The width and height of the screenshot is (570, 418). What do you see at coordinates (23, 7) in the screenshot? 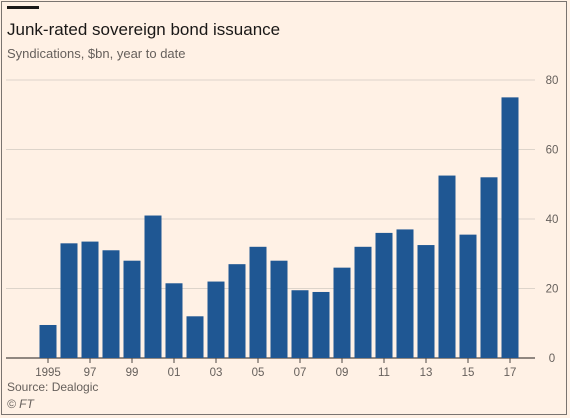
I see `ft-accent-bar` at bounding box center [23, 7].